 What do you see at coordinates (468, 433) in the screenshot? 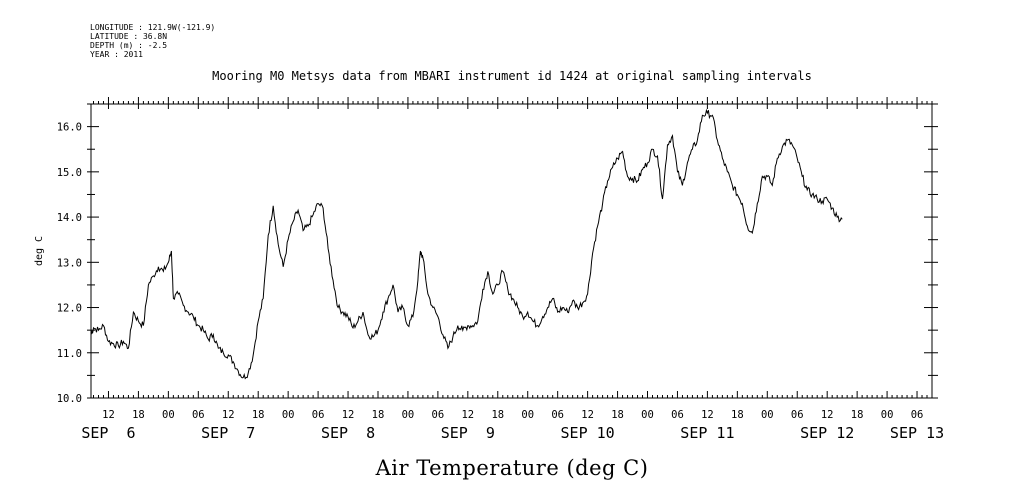
I see `x-day-label: SEP 9` at bounding box center [468, 433].